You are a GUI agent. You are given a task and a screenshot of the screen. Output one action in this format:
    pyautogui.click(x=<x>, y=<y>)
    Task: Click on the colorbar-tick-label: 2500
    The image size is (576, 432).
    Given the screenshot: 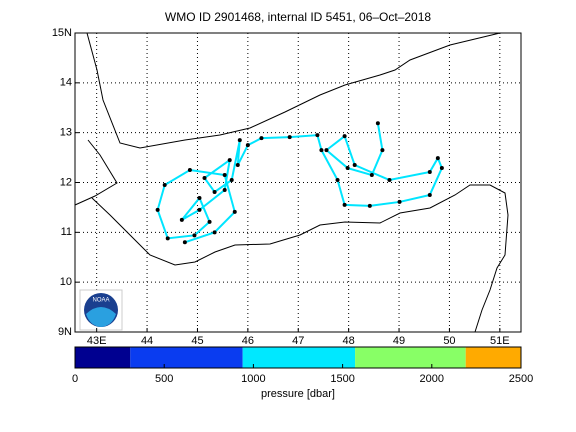 What is the action you would take?
    pyautogui.click(x=521, y=379)
    